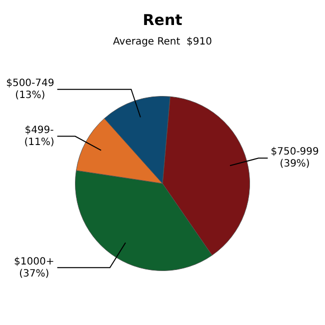 The width and height of the screenshot is (325, 325). What do you see at coordinates (295, 164) in the screenshot?
I see `data-label: (39%)` at bounding box center [295, 164].